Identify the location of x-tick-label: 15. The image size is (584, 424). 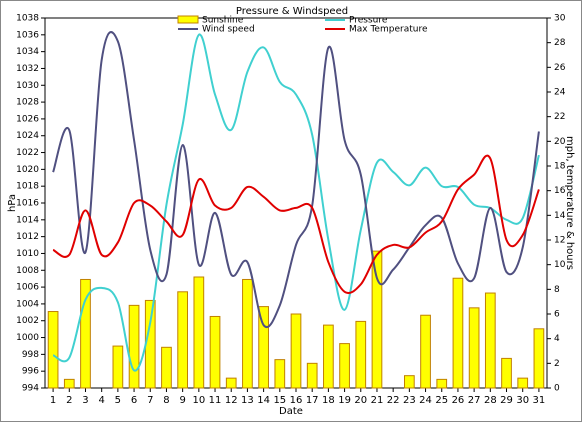
(279, 400).